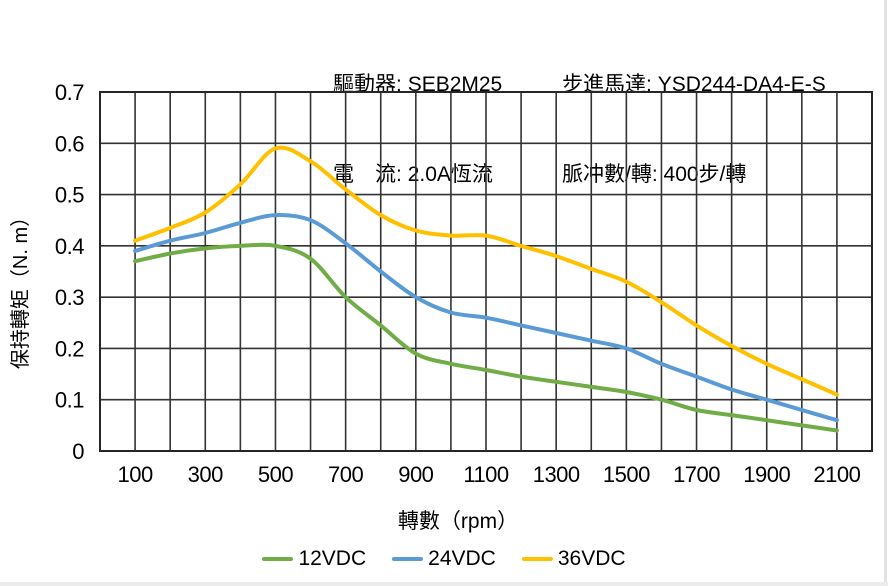  What do you see at coordinates (69, 400) in the screenshot?
I see `y-axis-tick-label: 0.1` at bounding box center [69, 400].